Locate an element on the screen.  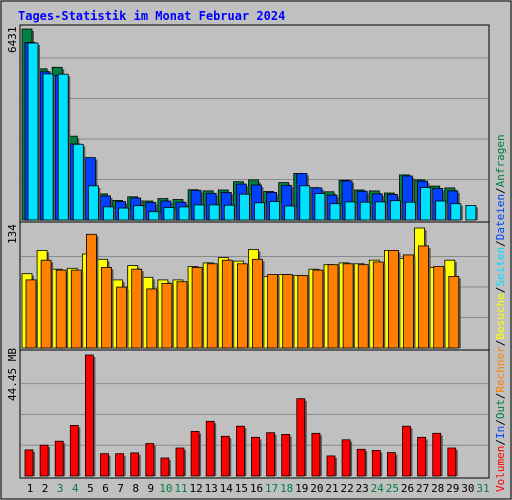
x-tick-label: 26 is located at coordinates (407, 488).